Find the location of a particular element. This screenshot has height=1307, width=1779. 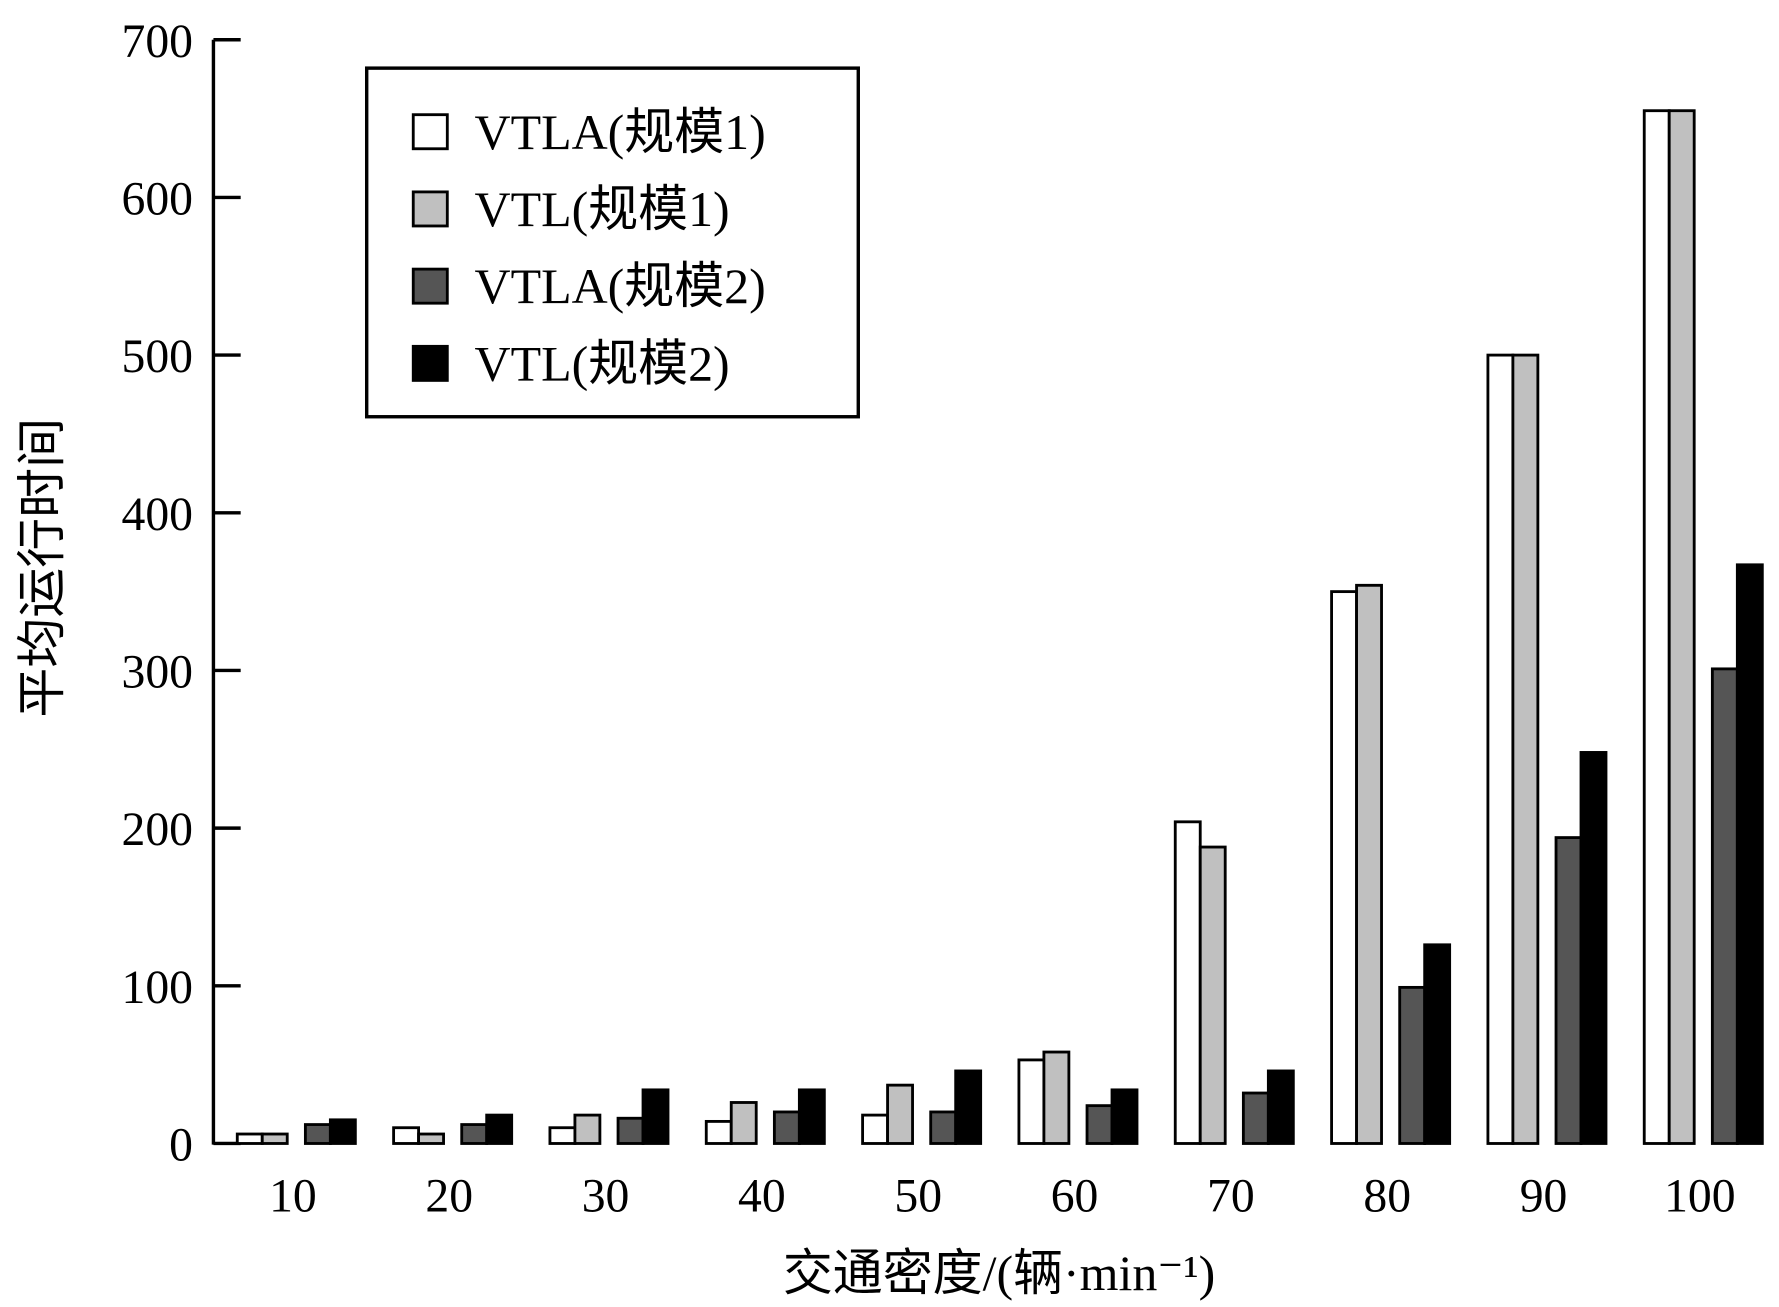

legend-label-2: VTL(规模1) is located at coordinates (602, 209).